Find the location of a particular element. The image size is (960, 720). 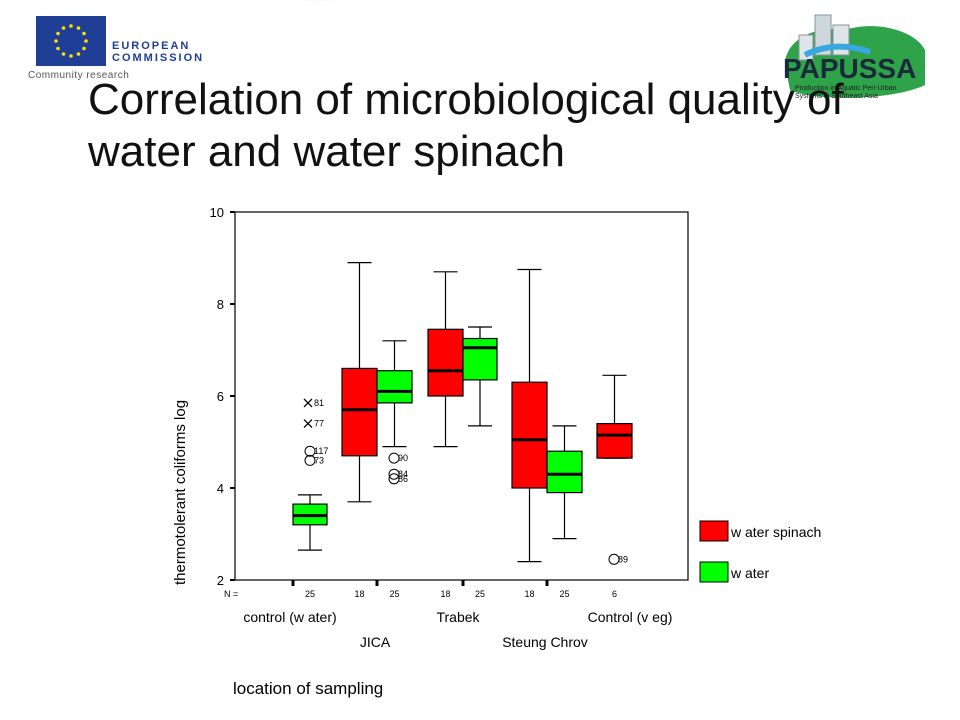

x-category-label: Trabek is located at coordinates (458, 617).